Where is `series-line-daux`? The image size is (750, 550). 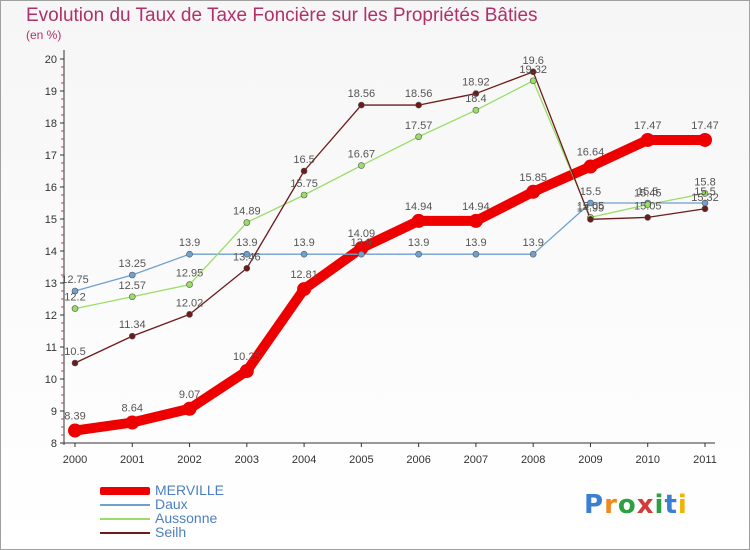 series-line-daux is located at coordinates (390, 247).